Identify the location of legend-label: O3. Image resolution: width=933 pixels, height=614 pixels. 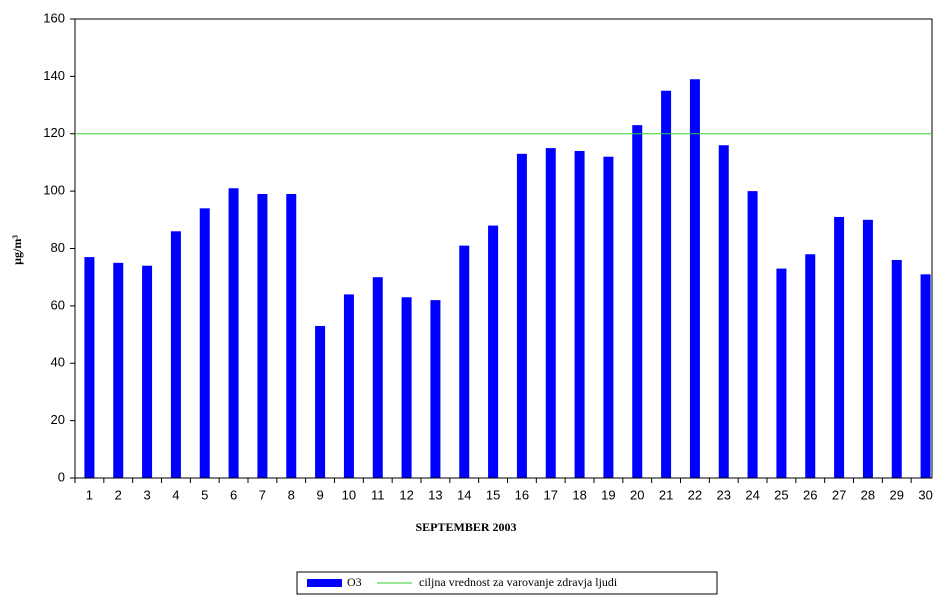
(354, 582).